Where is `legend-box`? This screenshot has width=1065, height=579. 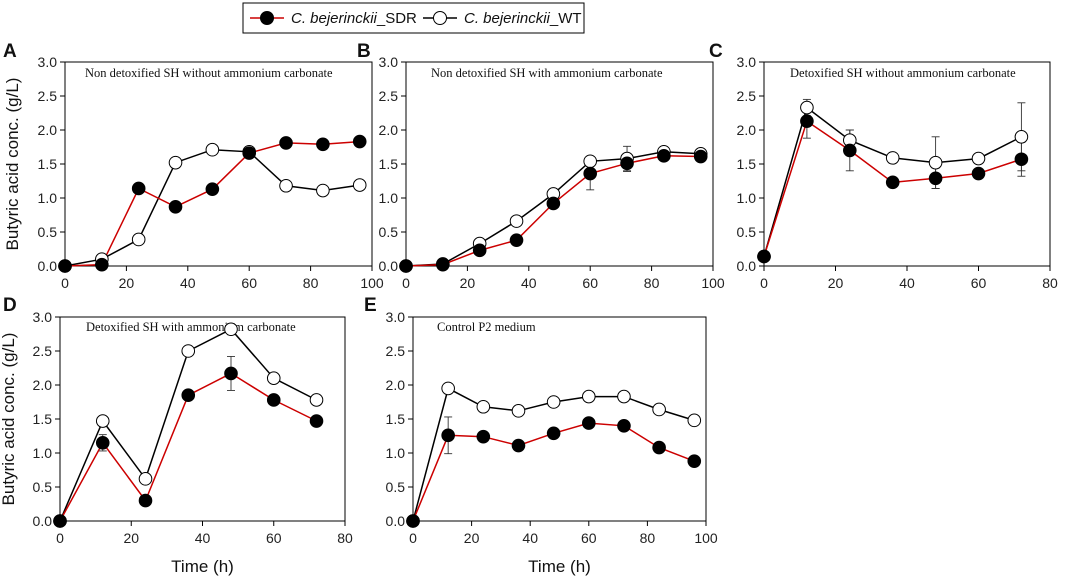 legend-box is located at coordinates (413, 18).